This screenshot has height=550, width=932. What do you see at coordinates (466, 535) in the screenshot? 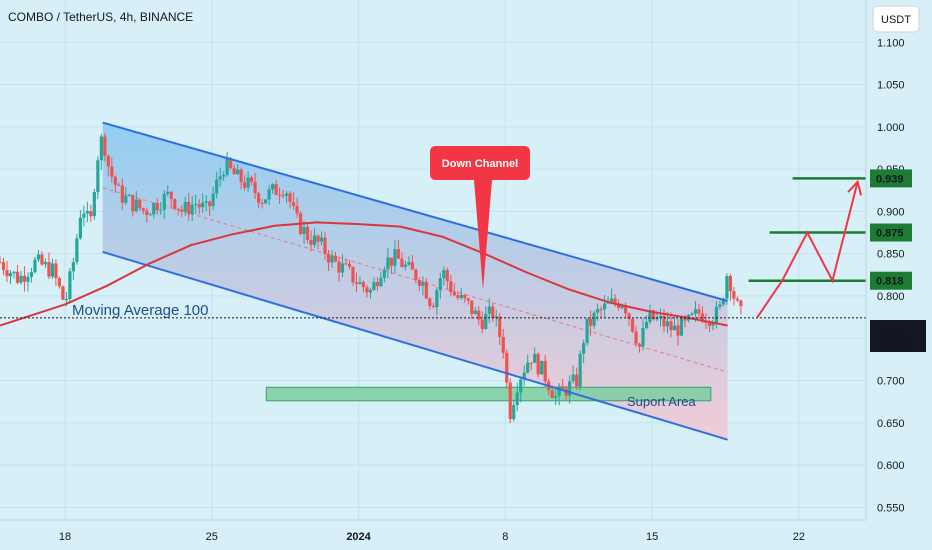
I see `time-axis` at bounding box center [466, 535].